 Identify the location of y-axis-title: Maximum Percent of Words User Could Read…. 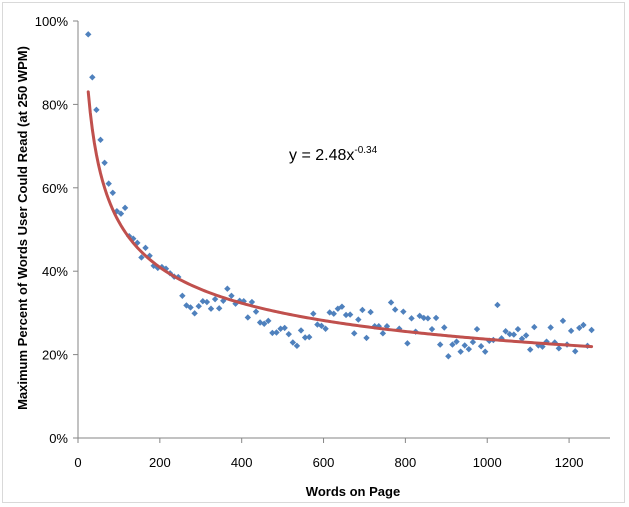
(22, 228).